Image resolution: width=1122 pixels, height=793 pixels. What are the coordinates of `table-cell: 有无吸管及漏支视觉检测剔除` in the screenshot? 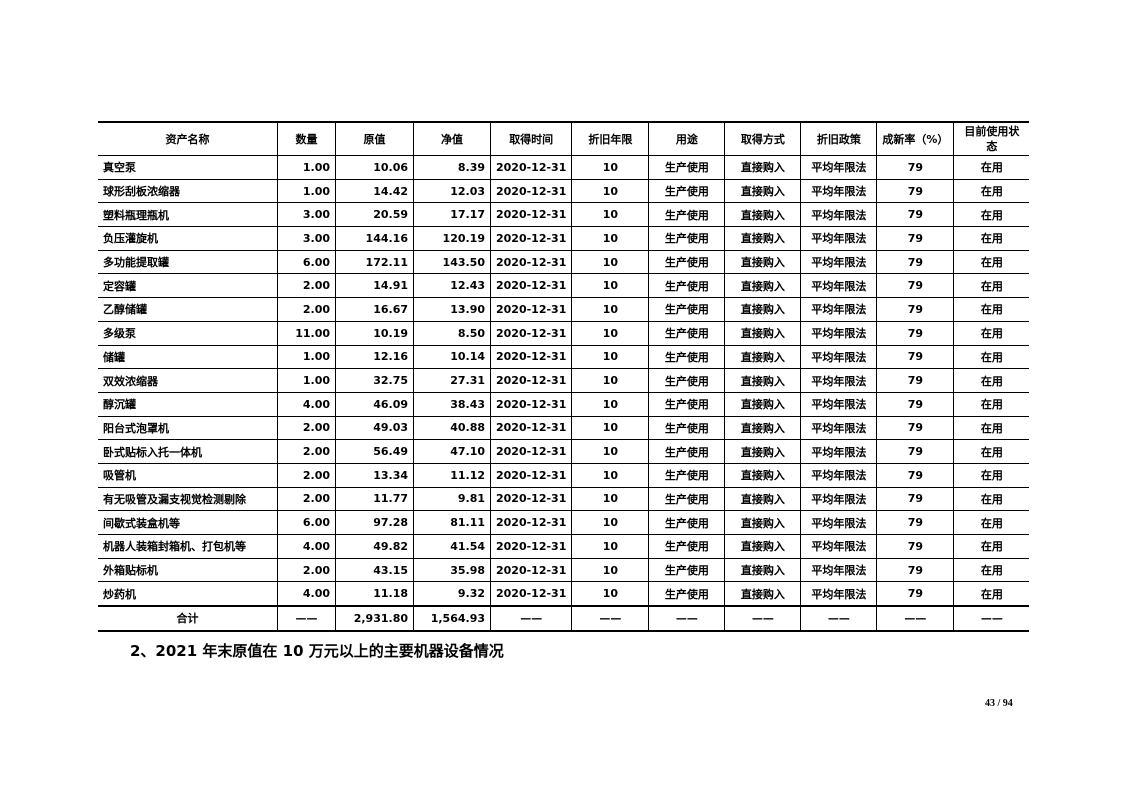 It's located at (188, 499).